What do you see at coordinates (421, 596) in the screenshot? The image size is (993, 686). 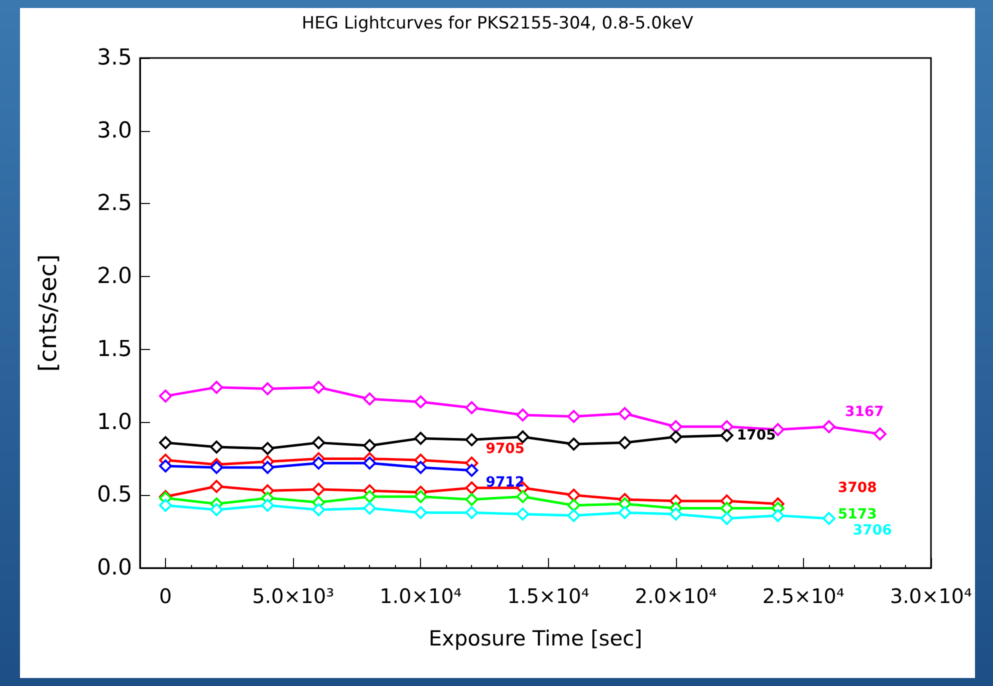 I see `x-tick-label: 1.0×10⁴` at bounding box center [421, 596].